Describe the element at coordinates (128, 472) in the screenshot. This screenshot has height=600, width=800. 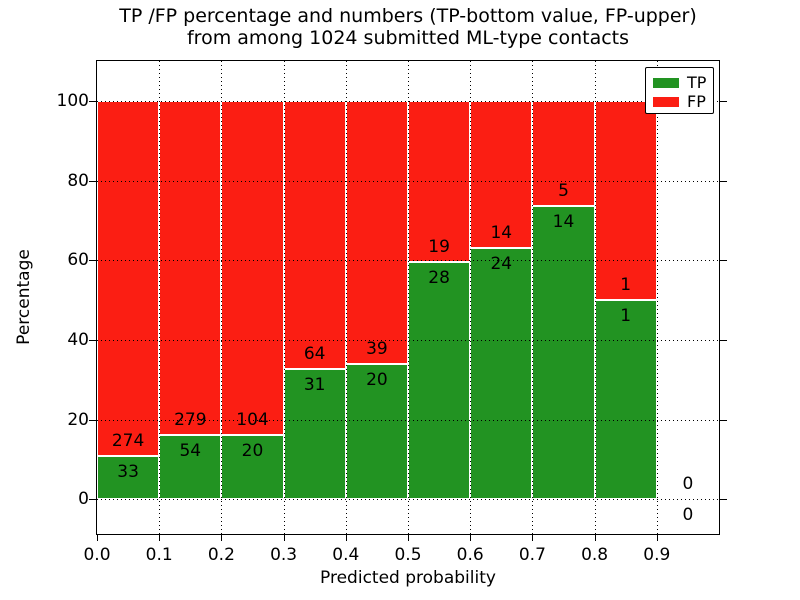
I see `bar-label-tp: 33` at that location.